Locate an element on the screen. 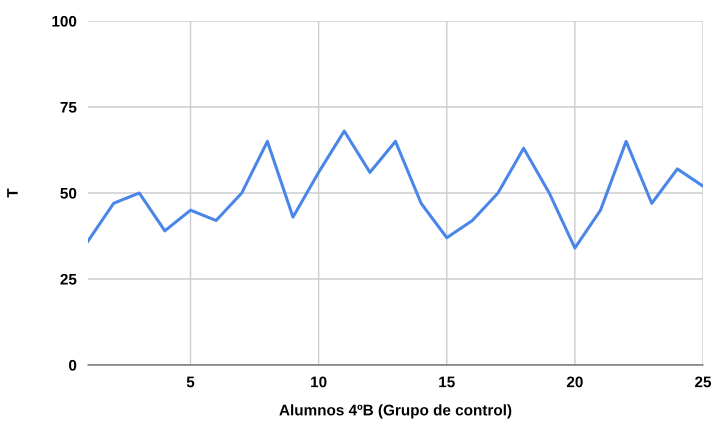  x-tick-label: 5 is located at coordinates (190, 382).